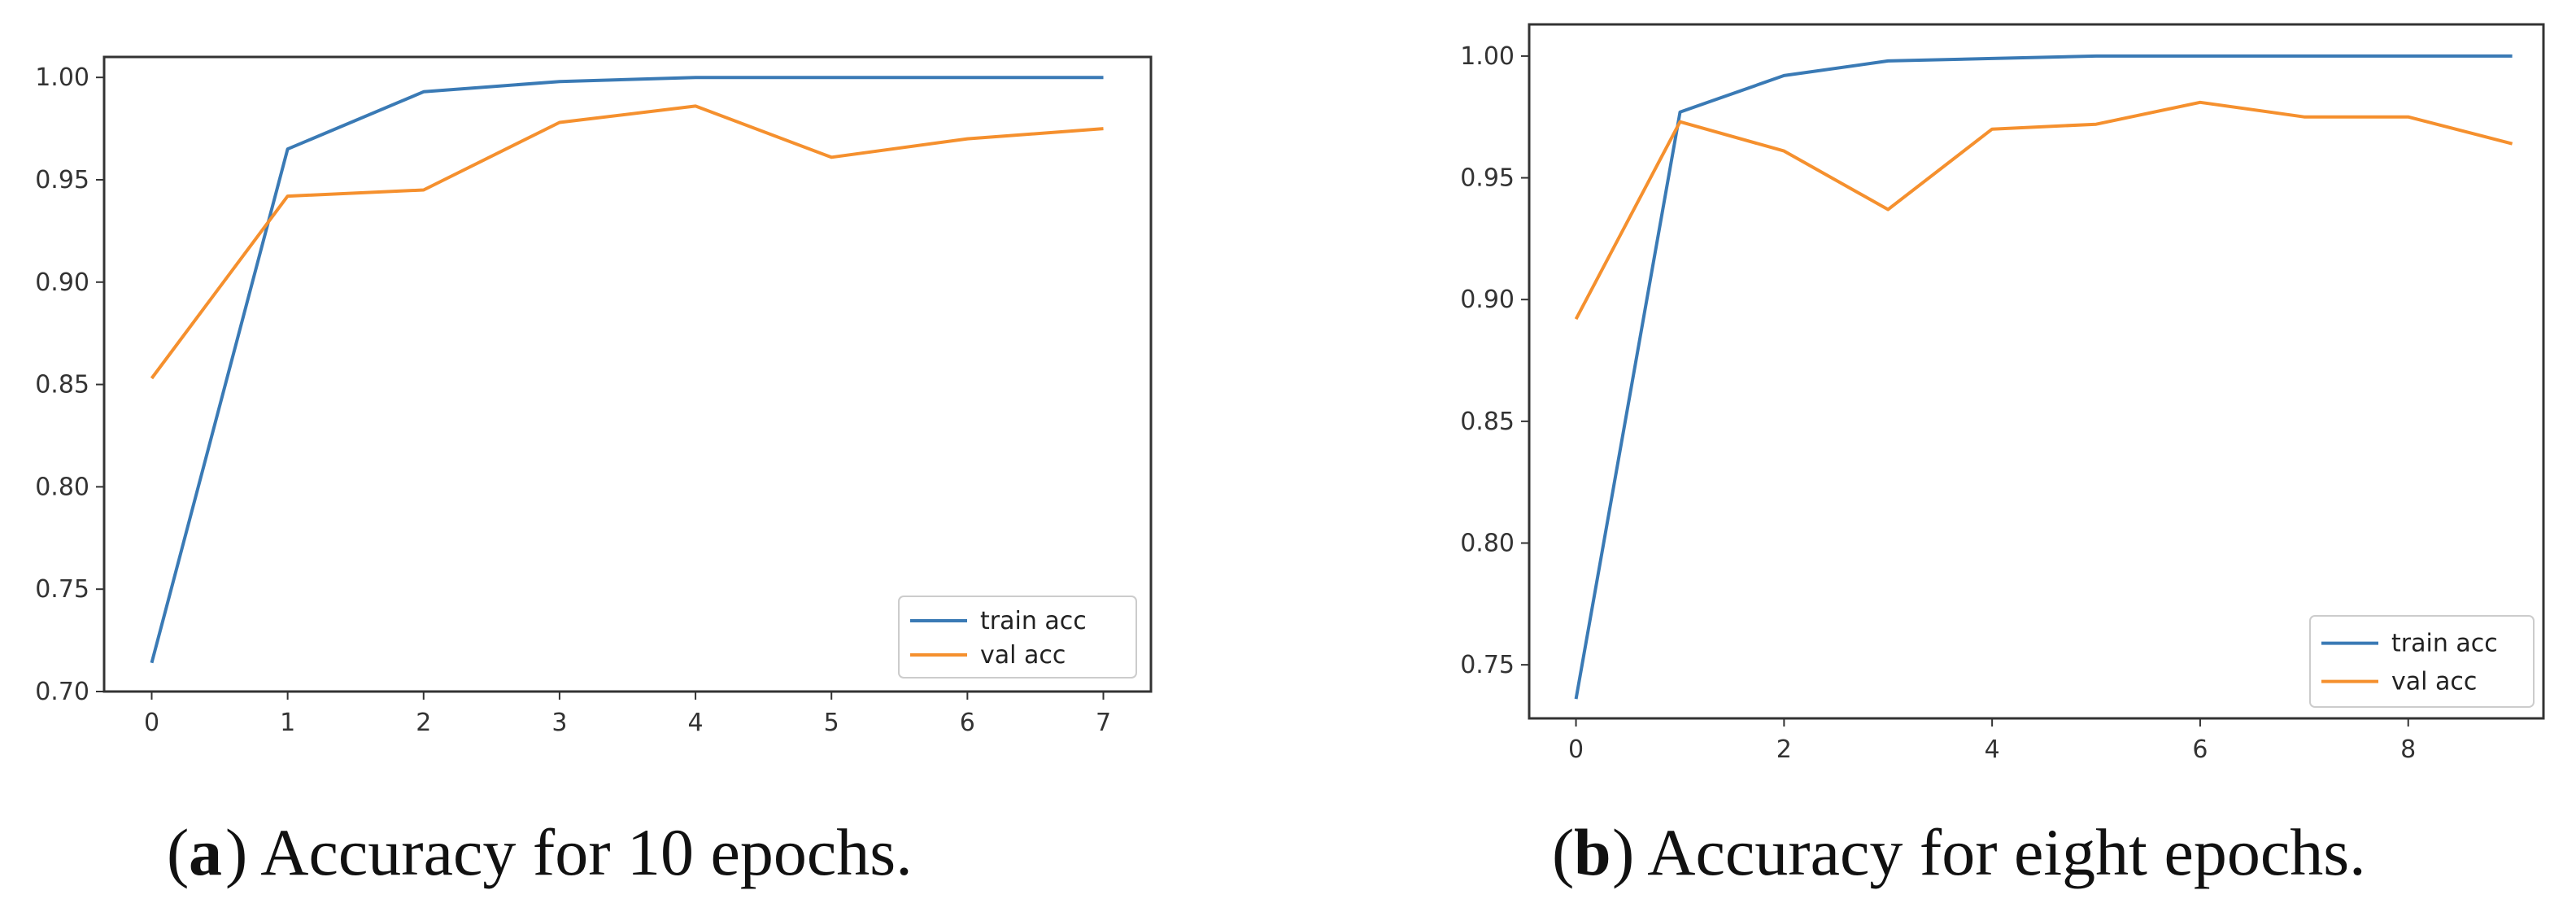  Describe the element at coordinates (2200, 750) in the screenshot. I see `chart-b-xtick-label: 6` at that location.